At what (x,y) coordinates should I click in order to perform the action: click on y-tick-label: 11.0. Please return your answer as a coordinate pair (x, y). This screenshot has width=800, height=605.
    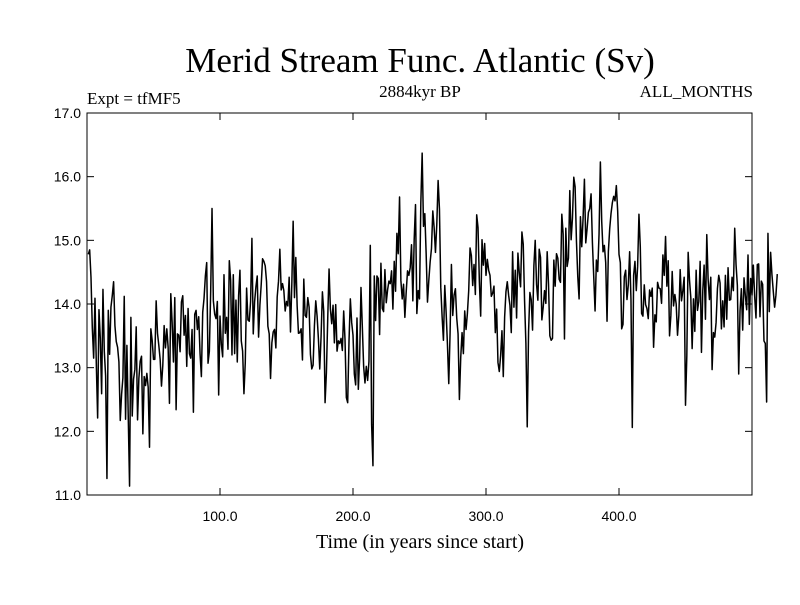
    Looking at the image, I should click on (68, 495).